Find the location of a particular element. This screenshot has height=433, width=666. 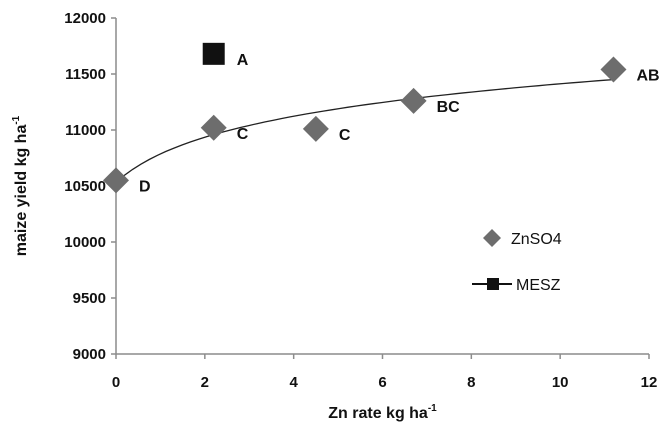

y-tick-label: 9000 is located at coordinates (89, 354).